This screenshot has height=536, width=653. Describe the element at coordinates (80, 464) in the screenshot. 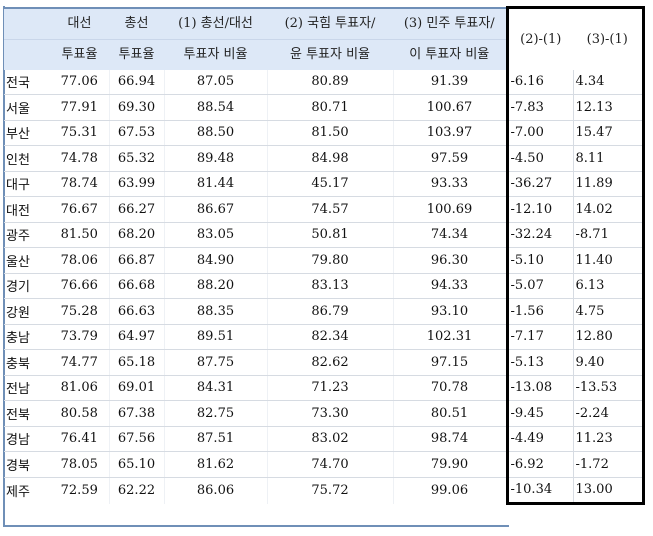

I see `presidential-turnout-cell: 78.05` at that location.